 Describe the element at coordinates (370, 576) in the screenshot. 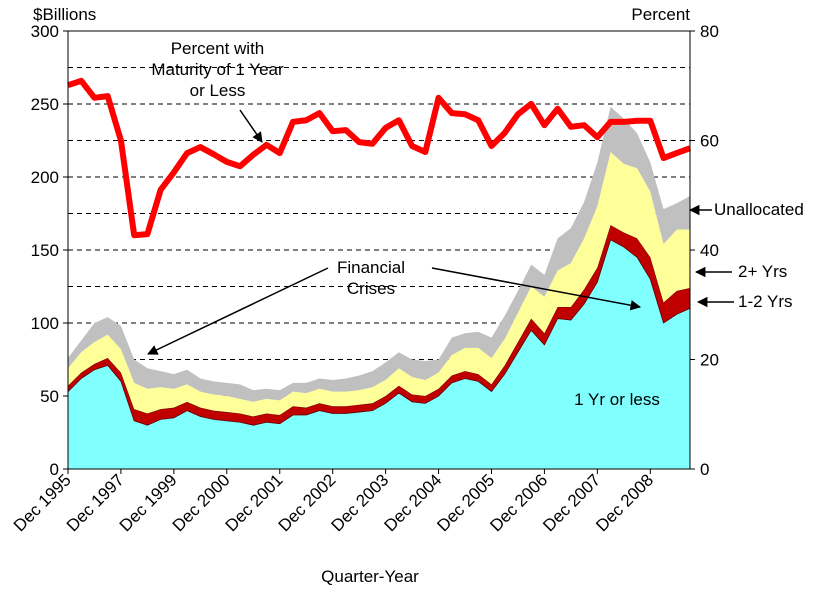

I see `x-axis-label: Quarter-Year` at that location.